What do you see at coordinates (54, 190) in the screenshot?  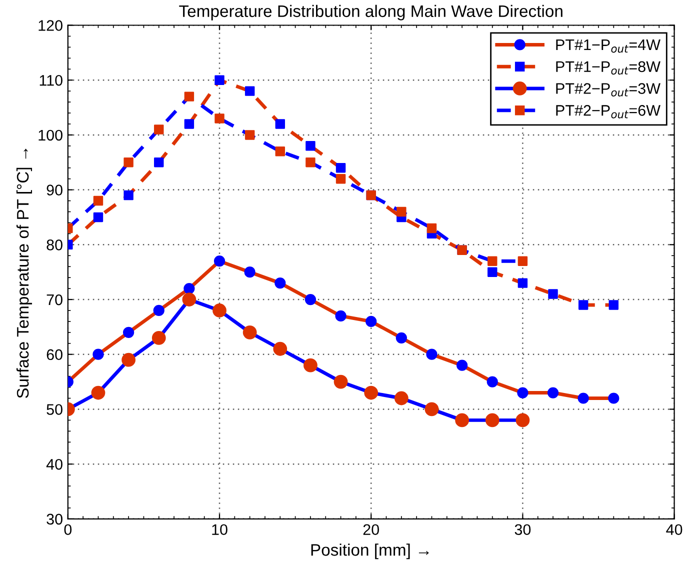 I see `y-tick-label: 90` at bounding box center [54, 190].